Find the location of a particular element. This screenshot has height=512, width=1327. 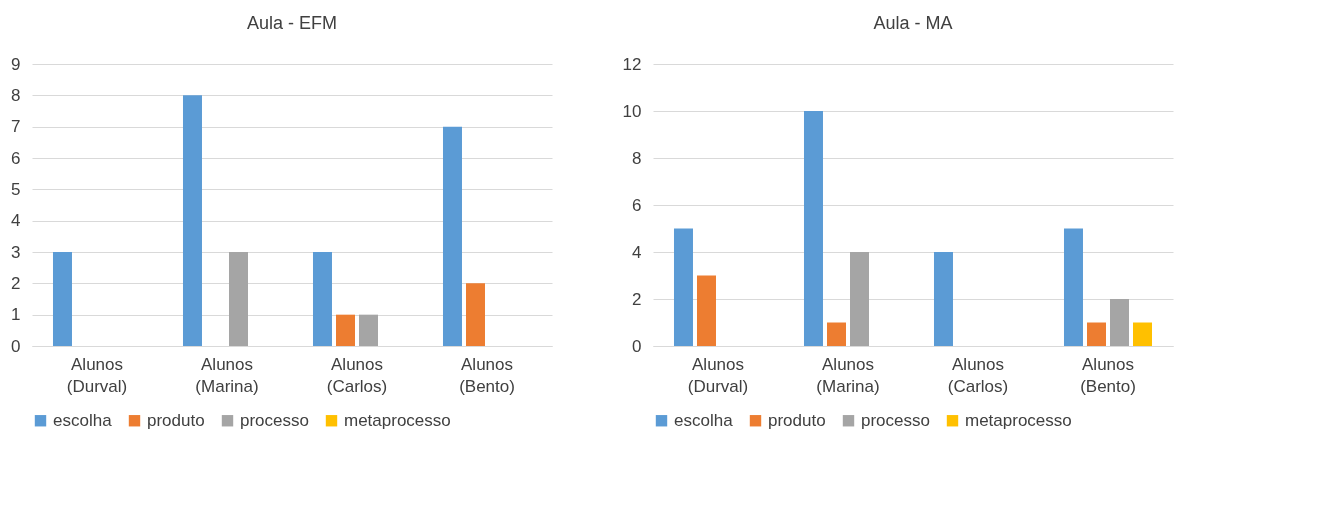

y-tick-label: 9 is located at coordinates (16, 64).